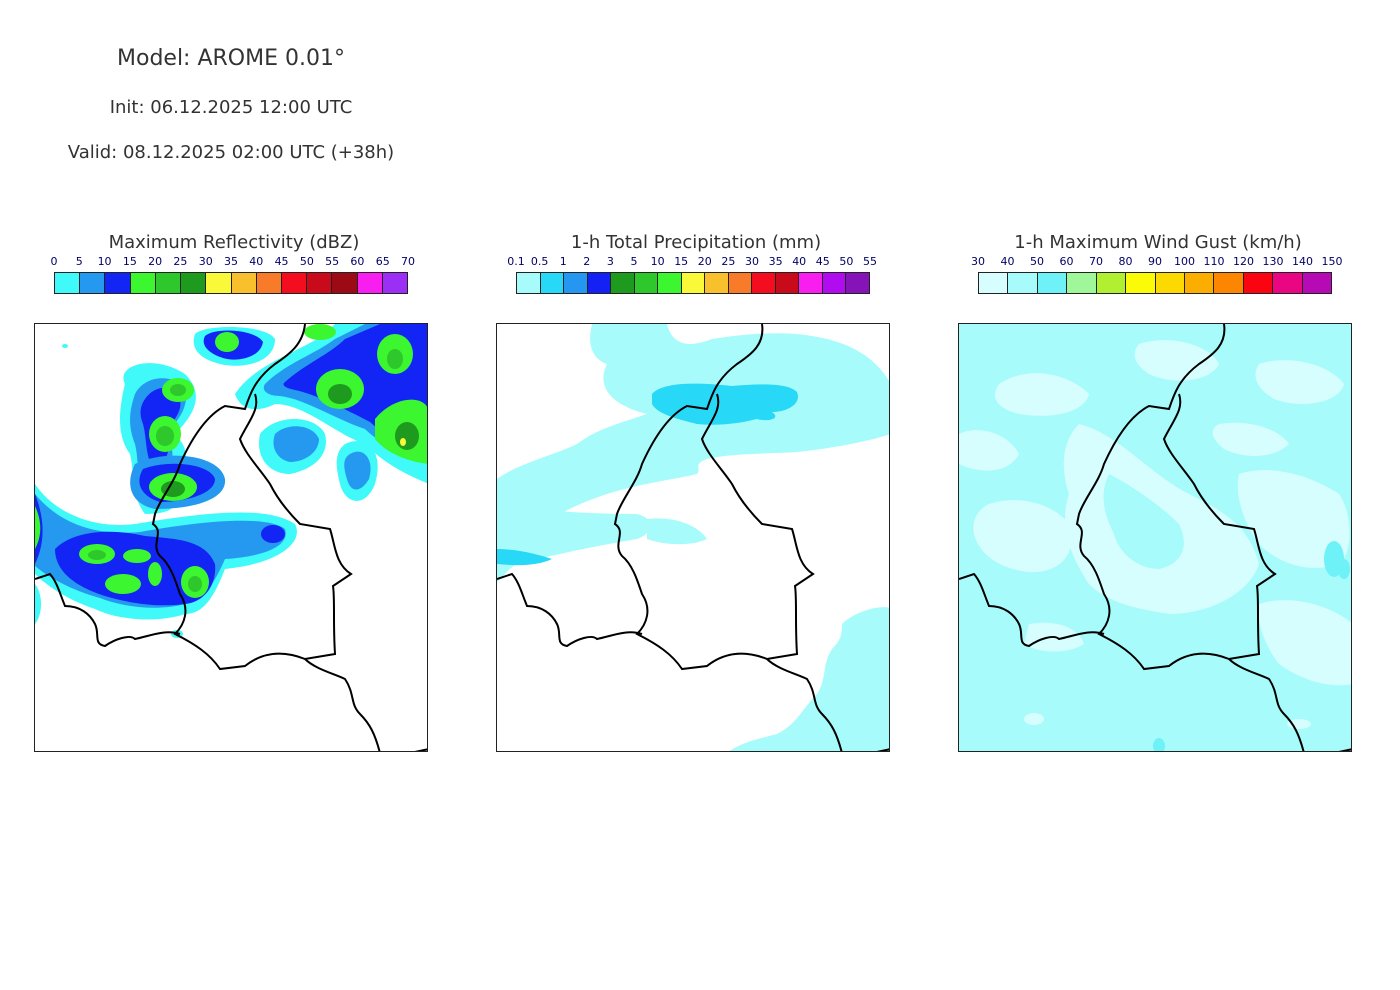  What do you see at coordinates (1066, 261) in the screenshot?
I see `colorbar-tick-label: 60` at bounding box center [1066, 261].